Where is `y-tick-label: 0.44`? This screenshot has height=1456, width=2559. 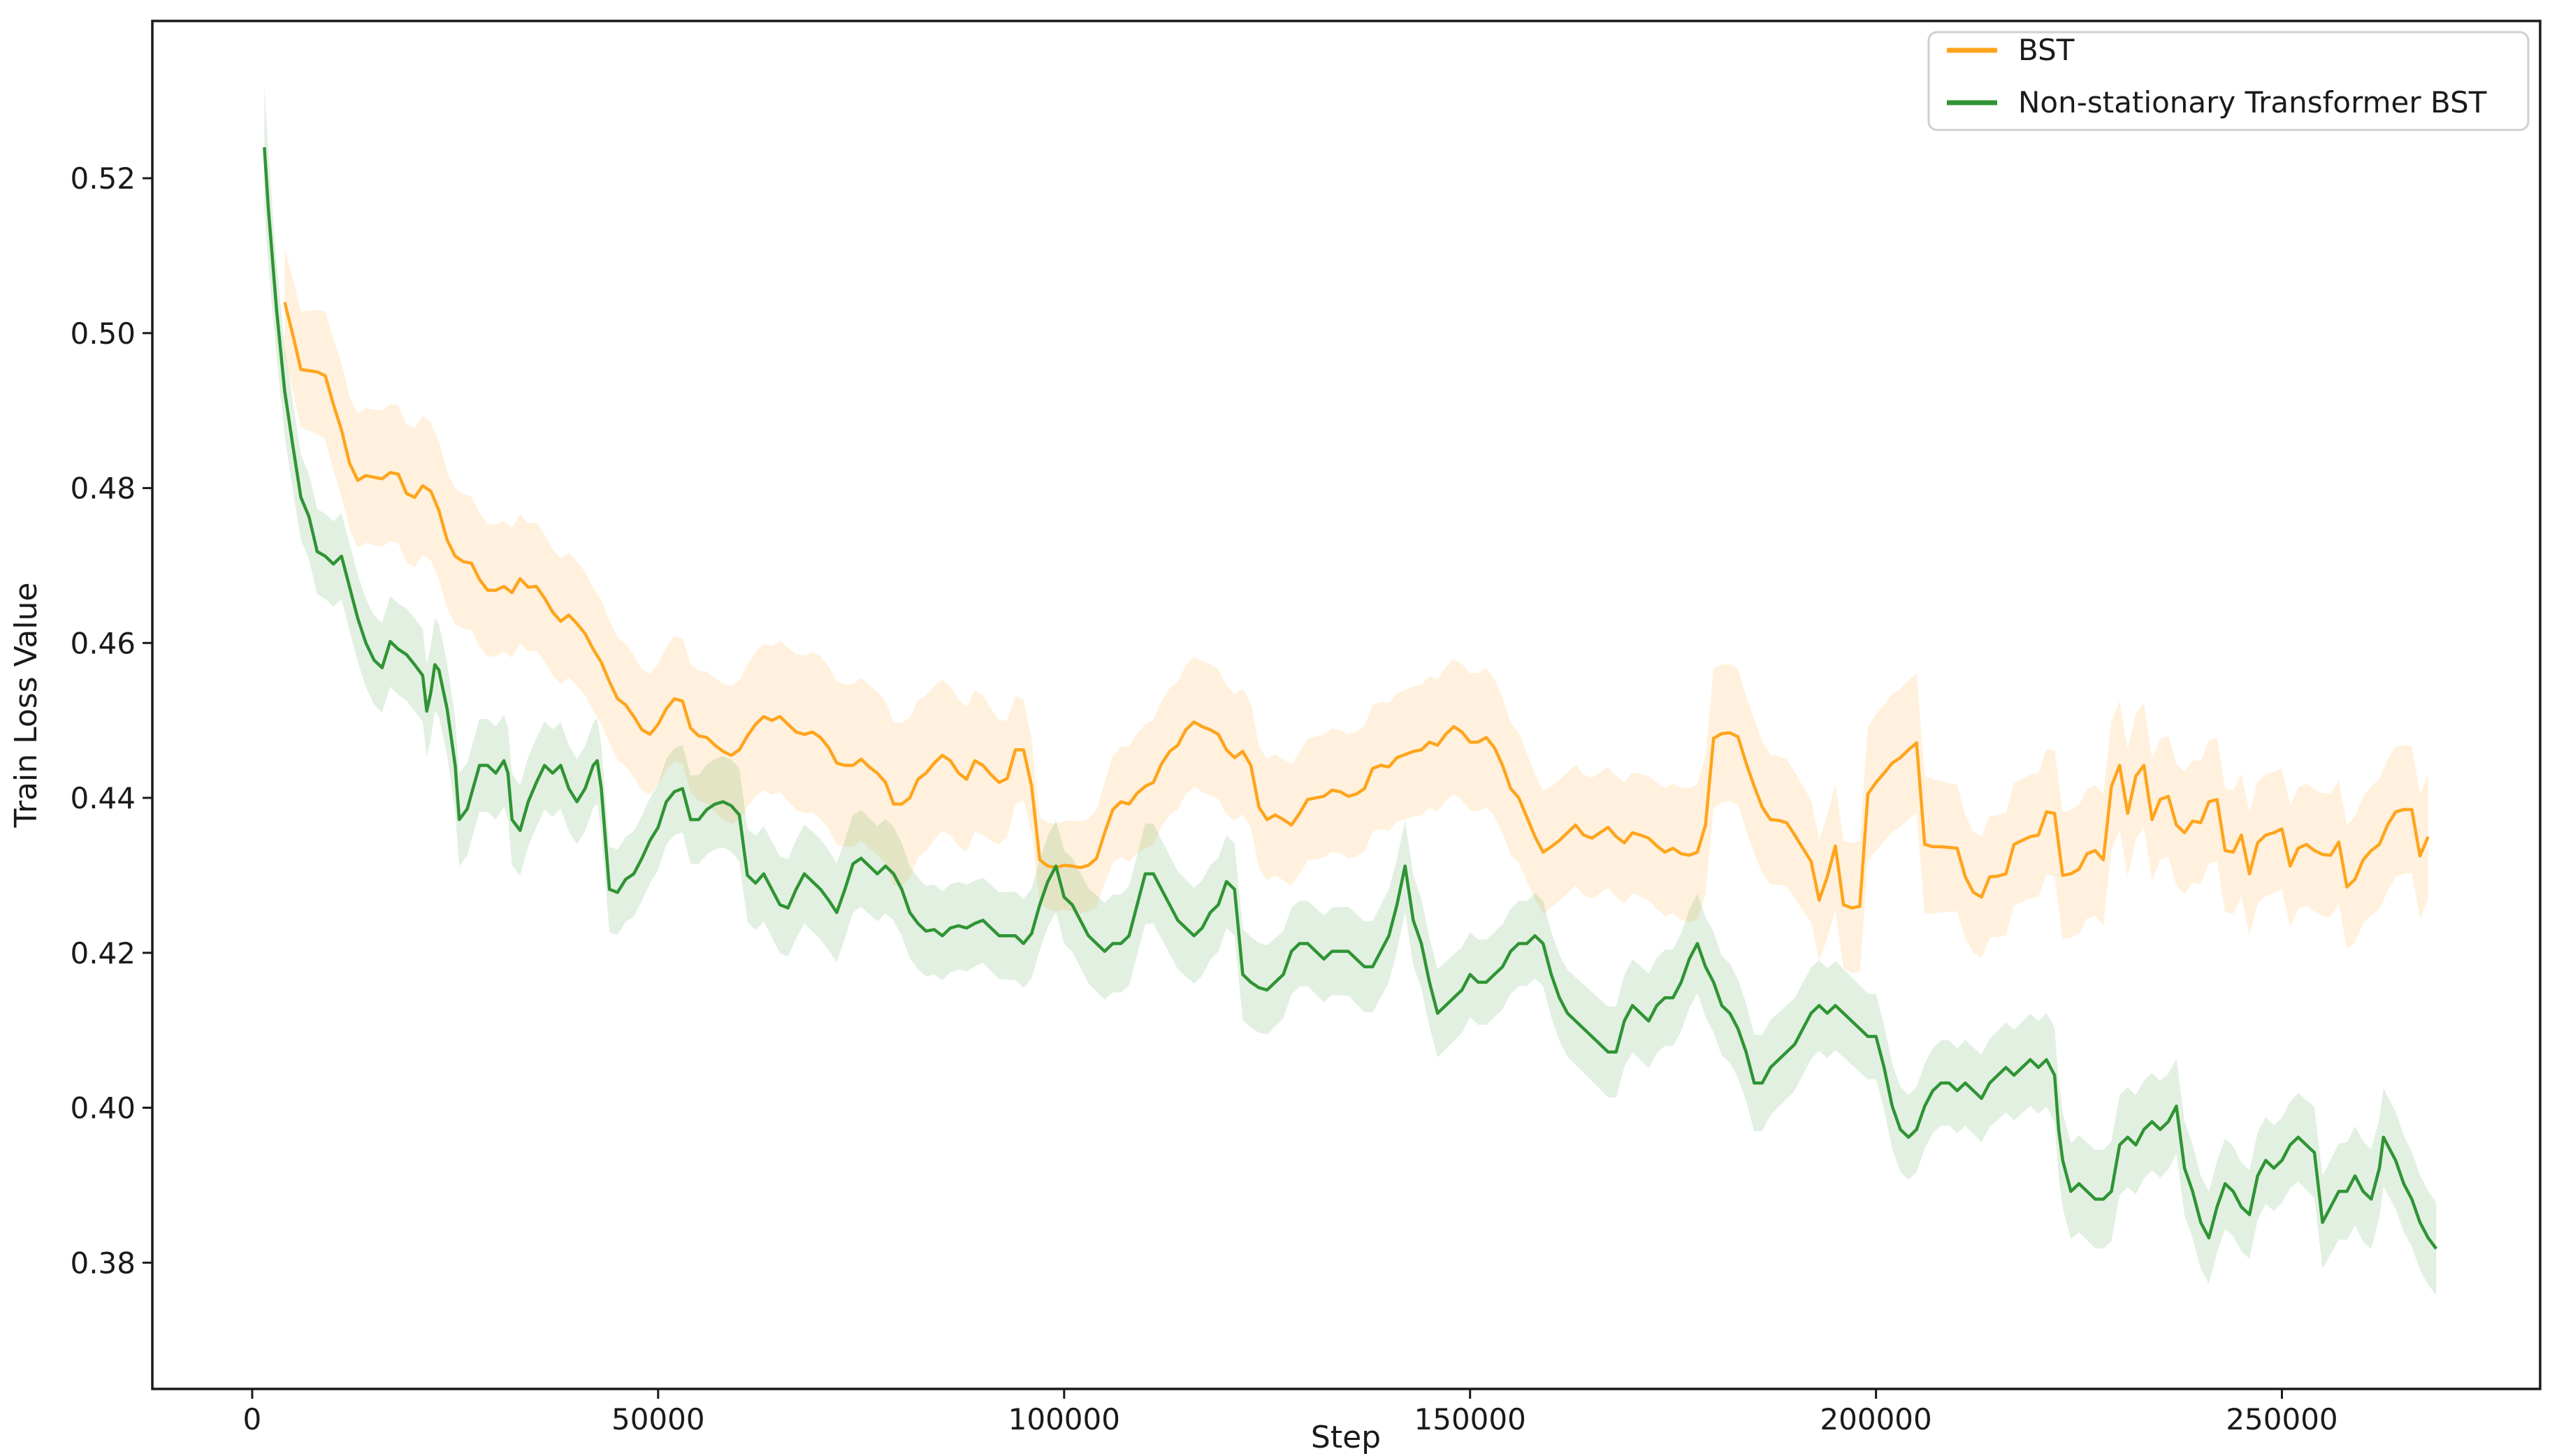
y-tick-label: 0.44 is located at coordinates (103, 798).